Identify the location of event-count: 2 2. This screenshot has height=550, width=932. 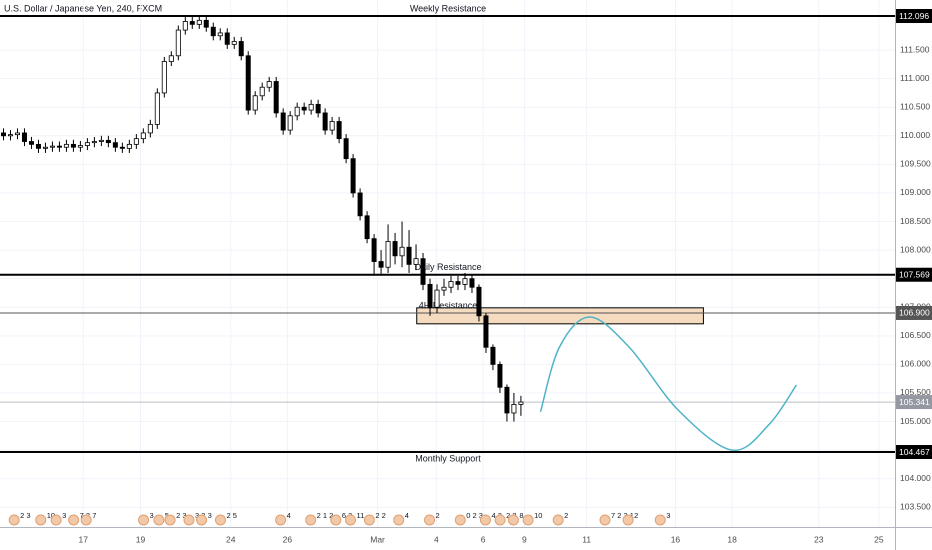
(380, 515).